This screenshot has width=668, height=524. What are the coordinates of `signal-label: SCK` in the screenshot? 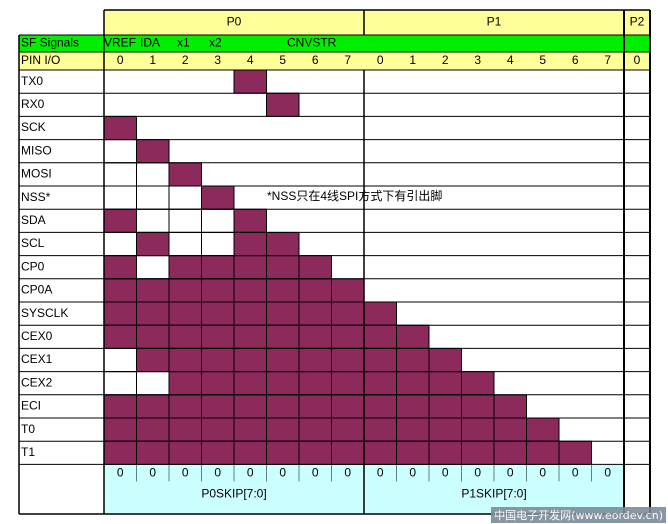 It's located at (33, 127).